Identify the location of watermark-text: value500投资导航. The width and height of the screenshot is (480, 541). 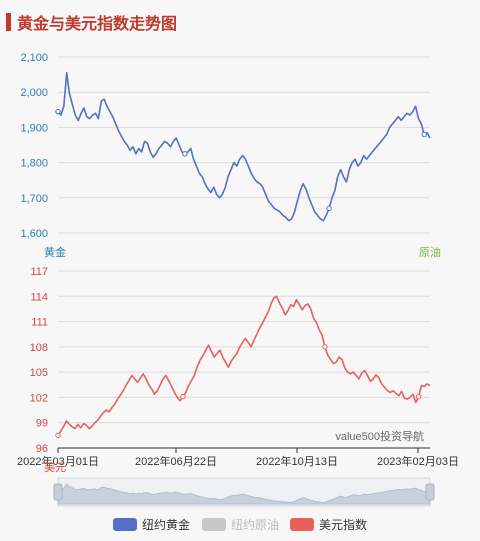
(379, 436).